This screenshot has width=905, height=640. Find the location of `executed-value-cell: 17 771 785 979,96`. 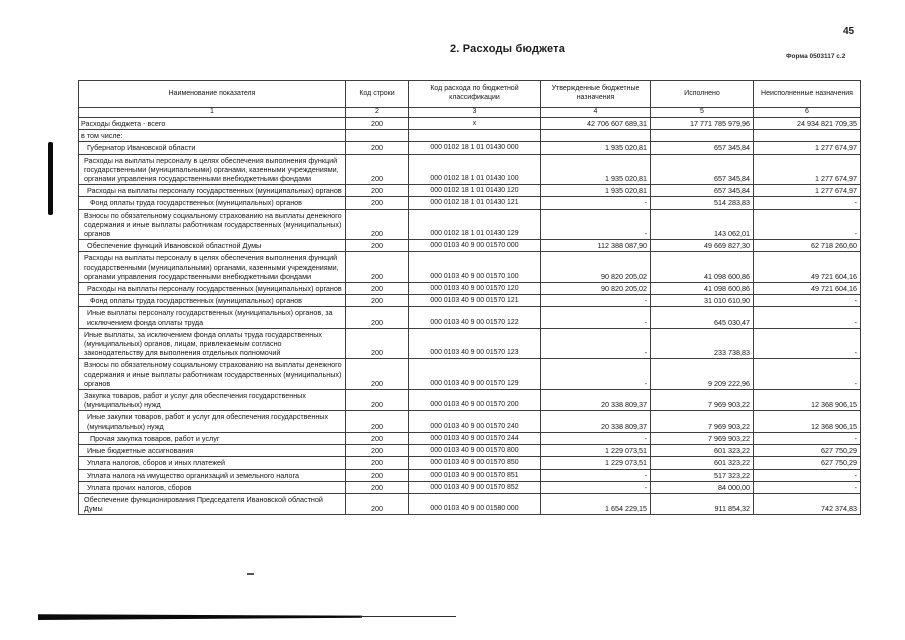

executed-value-cell: 17 771 785 979,96 is located at coordinates (702, 123).